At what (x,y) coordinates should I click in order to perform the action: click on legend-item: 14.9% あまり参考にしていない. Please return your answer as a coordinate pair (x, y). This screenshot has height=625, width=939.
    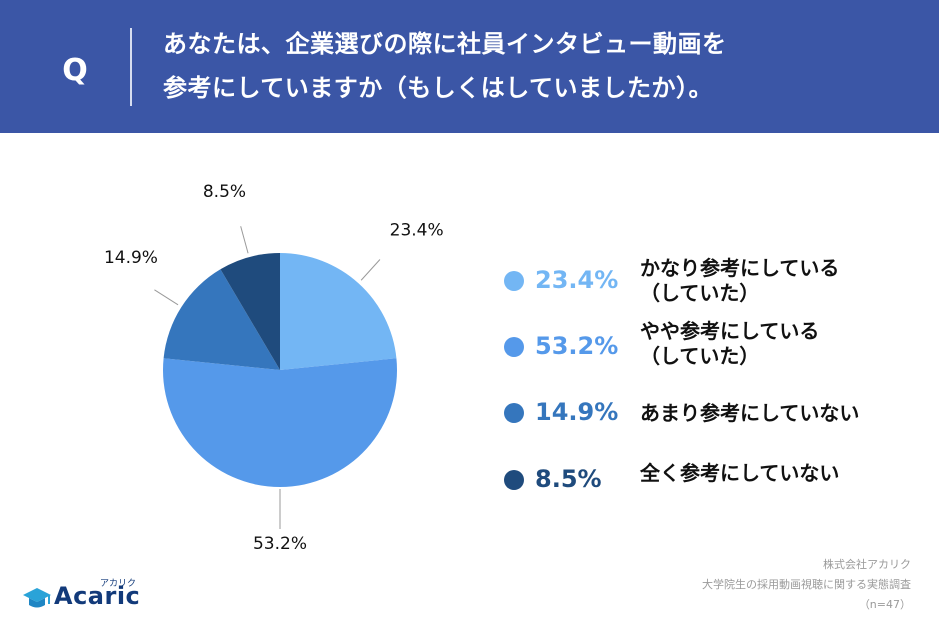
    Looking at the image, I should click on (715, 410).